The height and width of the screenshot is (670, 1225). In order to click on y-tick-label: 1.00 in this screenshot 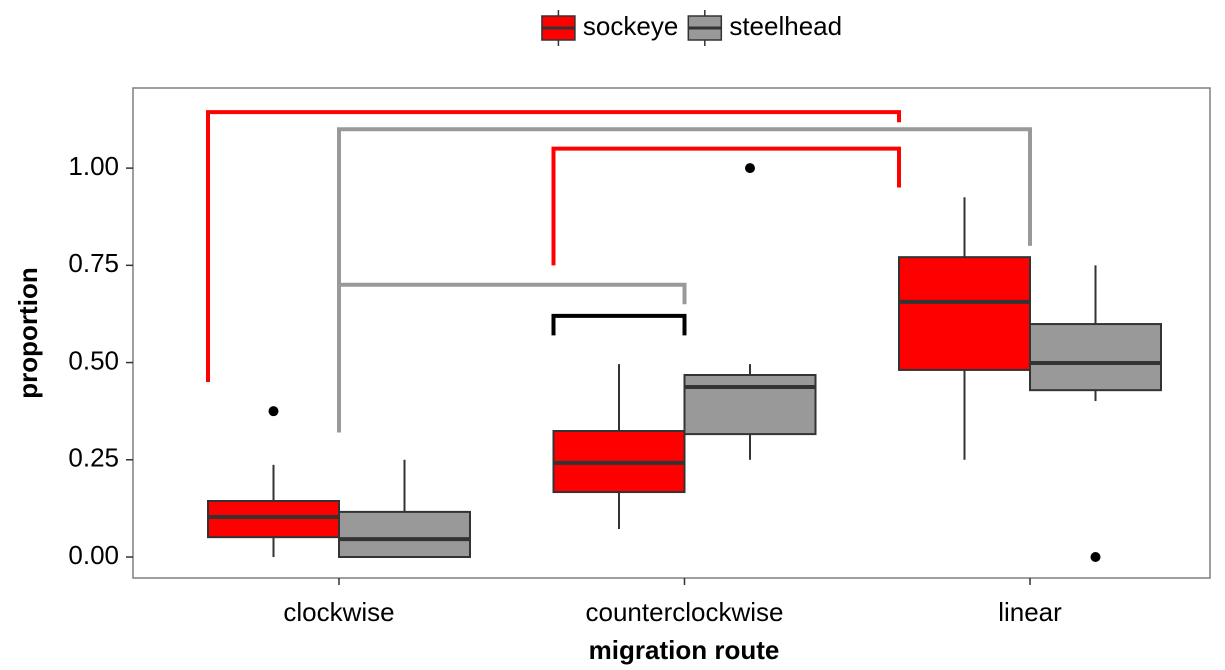, I will do `click(93, 166)`.